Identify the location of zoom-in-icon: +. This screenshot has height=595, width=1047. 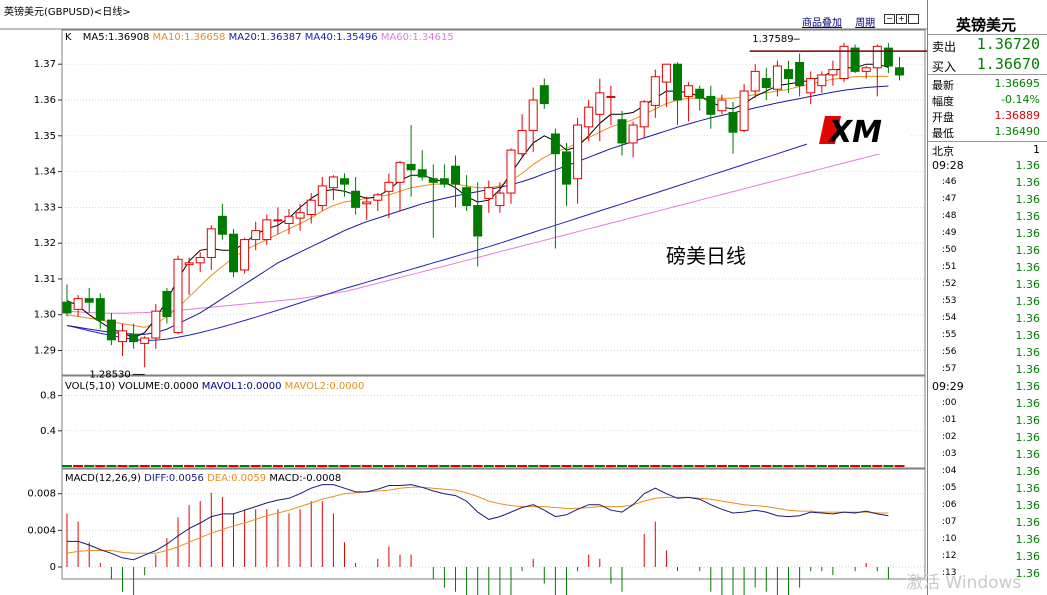
(901, 19).